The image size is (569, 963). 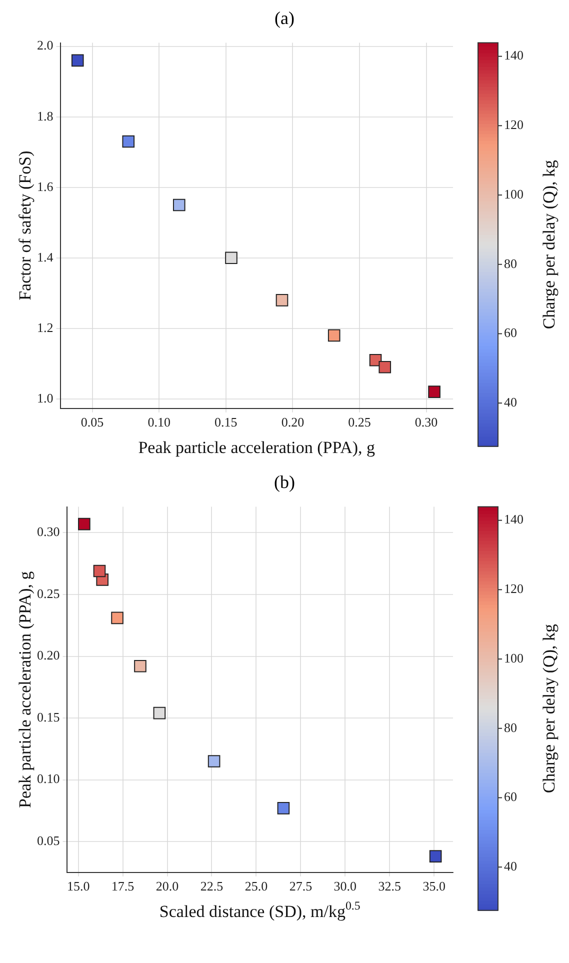 I want to click on y-tick-label: 1.6, so click(x=45, y=186).